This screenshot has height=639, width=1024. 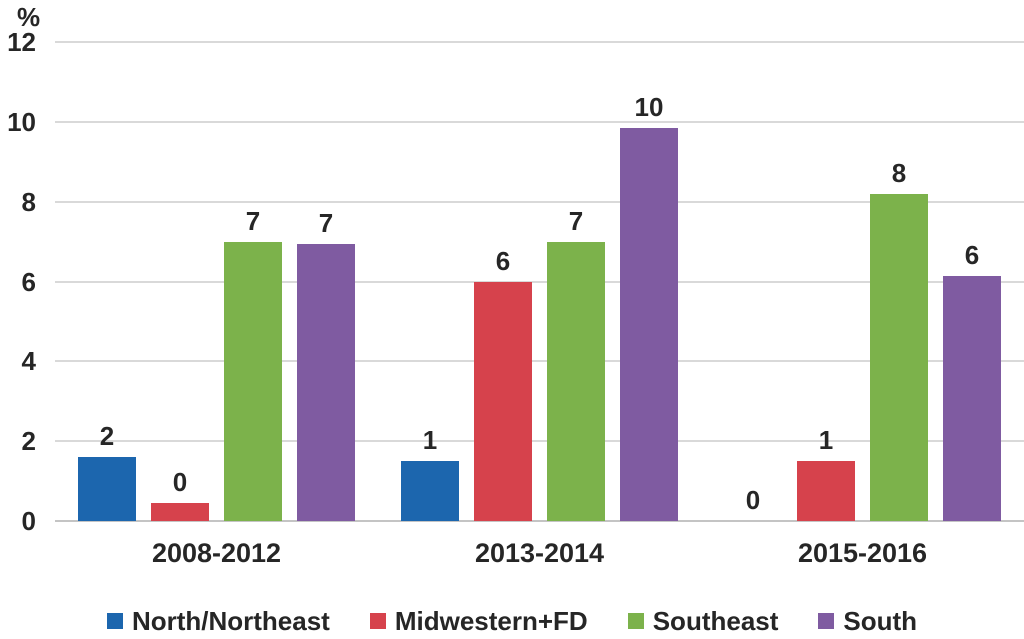 What do you see at coordinates (28, 521) in the screenshot?
I see `y-tick-label-0: 0` at bounding box center [28, 521].